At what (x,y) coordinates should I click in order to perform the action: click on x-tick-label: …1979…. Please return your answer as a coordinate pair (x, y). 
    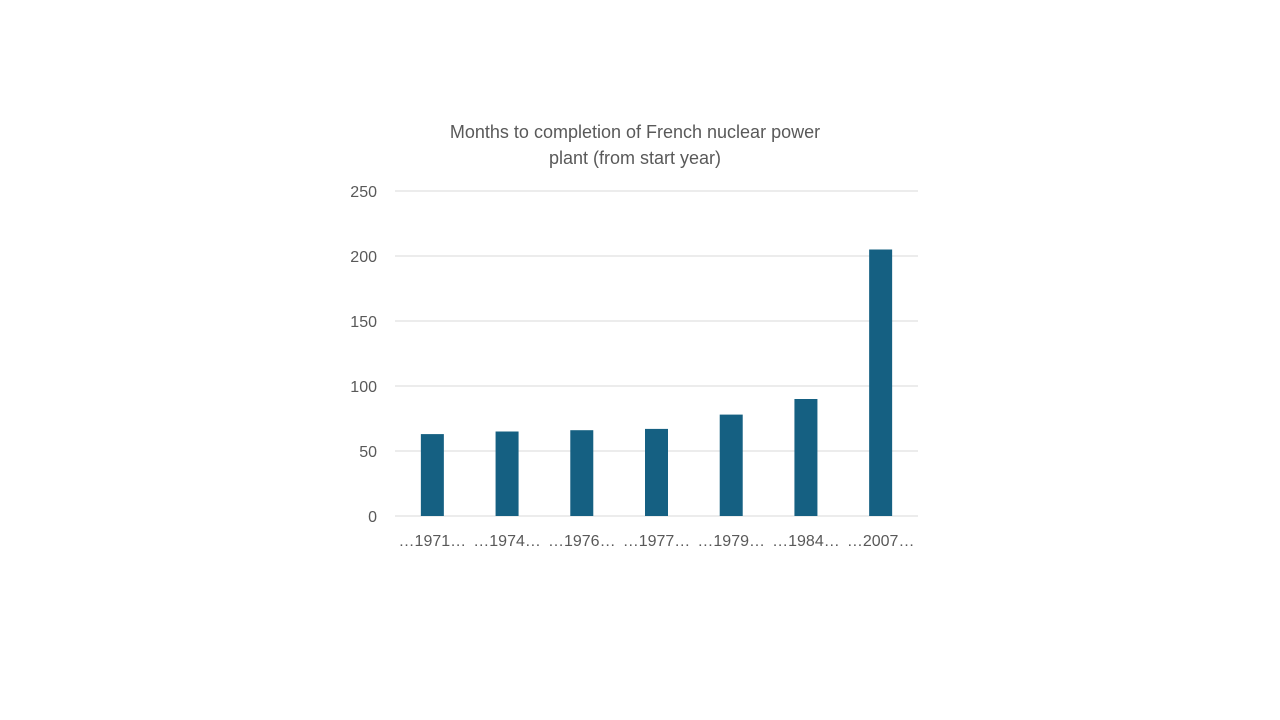
    Looking at the image, I should click on (731, 541).